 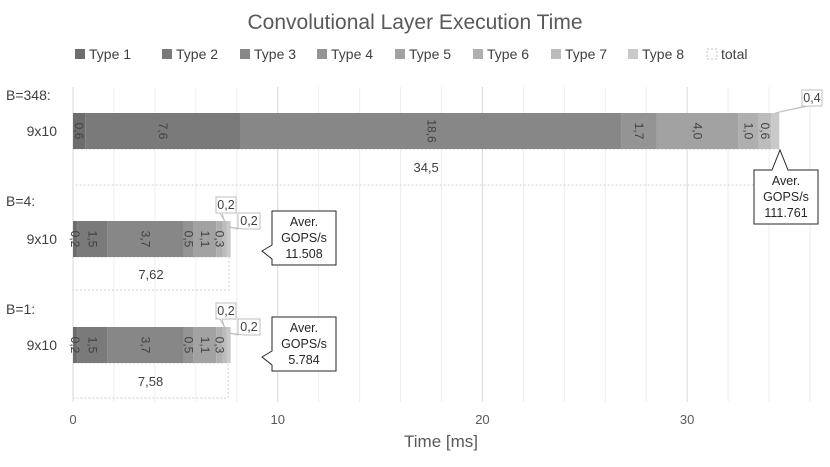 I want to click on segment-label: 18,6, so click(x=431, y=131).